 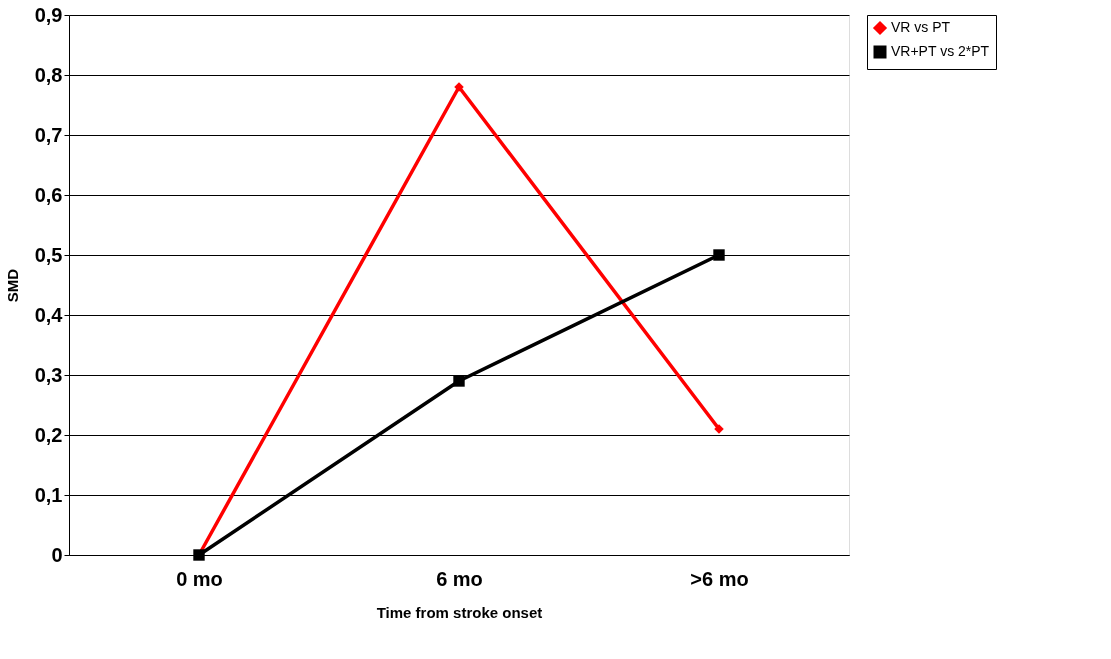 I want to click on y-tick-label: 0,9, so click(x=48, y=14).